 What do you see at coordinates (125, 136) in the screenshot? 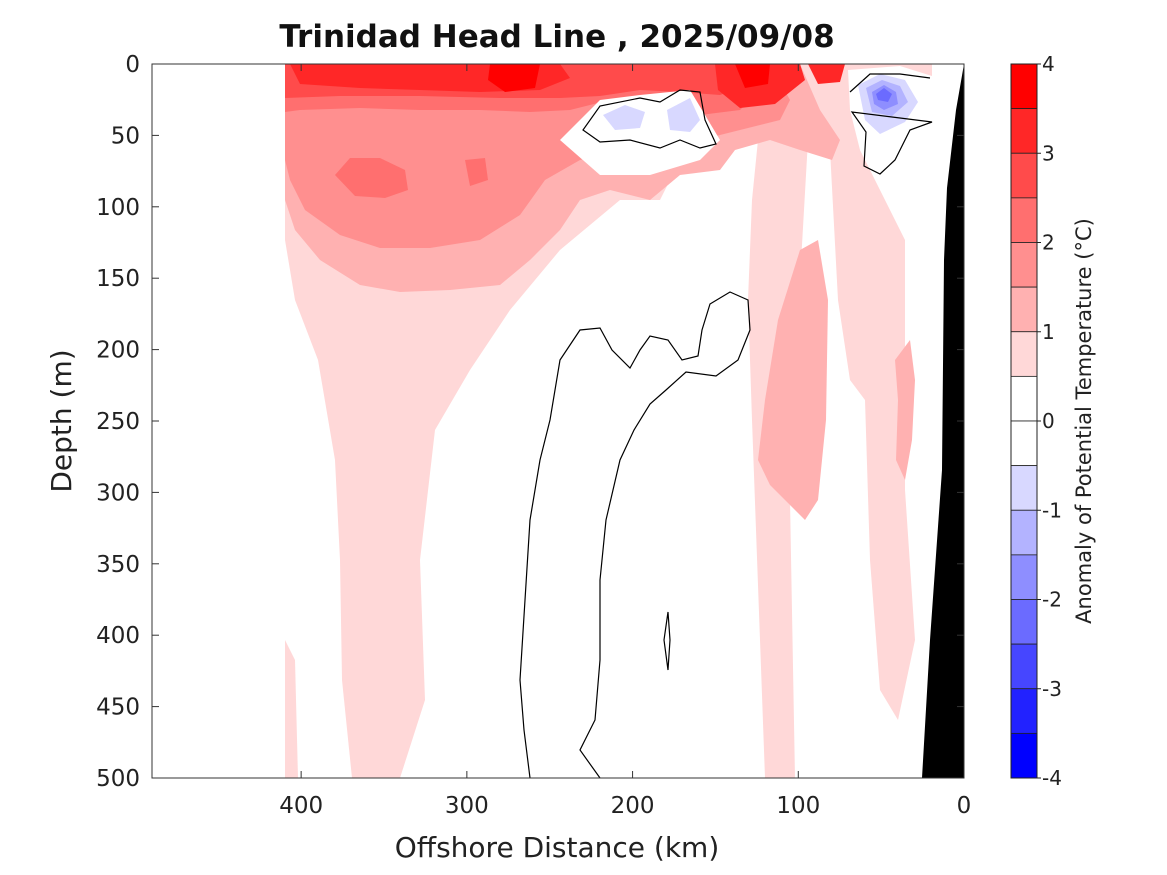
I see `y-tick-label: 50` at bounding box center [125, 136].